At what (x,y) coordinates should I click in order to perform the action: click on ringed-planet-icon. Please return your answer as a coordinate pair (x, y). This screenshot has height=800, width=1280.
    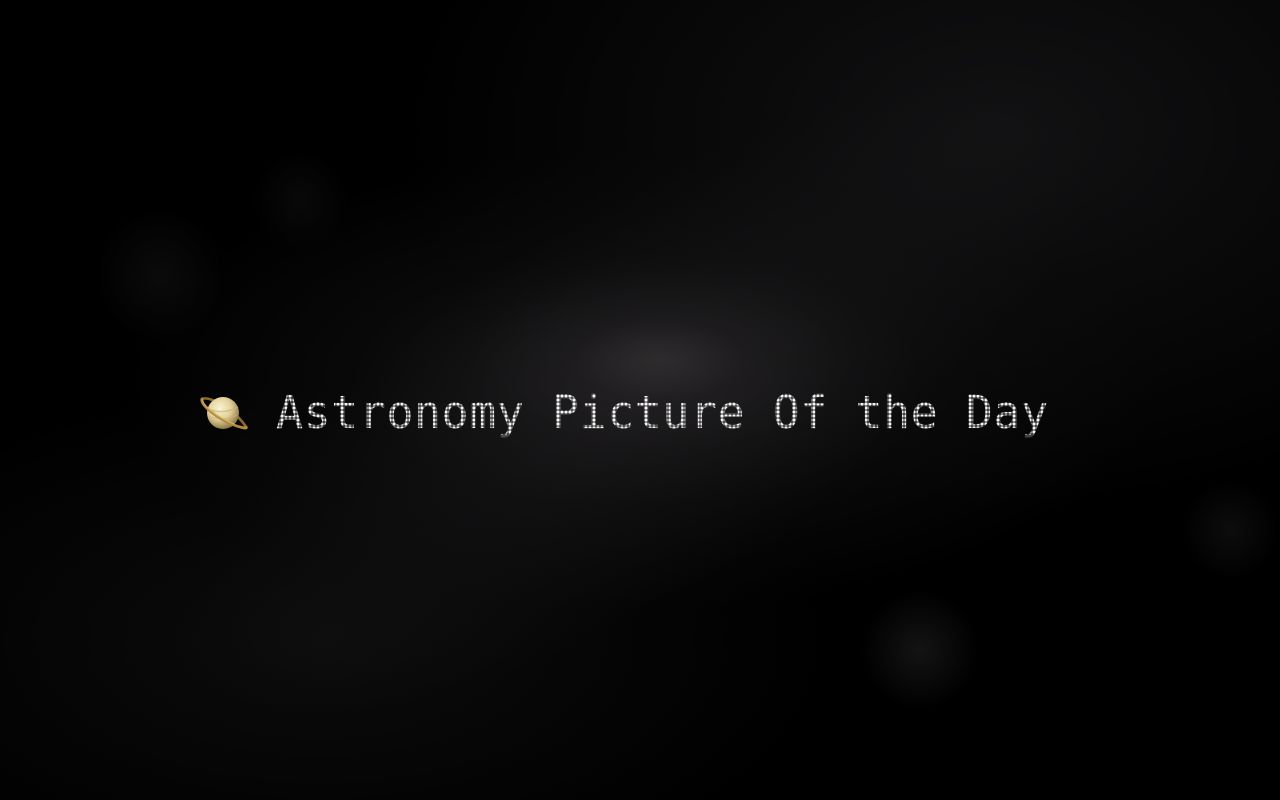
    Looking at the image, I should click on (224, 413).